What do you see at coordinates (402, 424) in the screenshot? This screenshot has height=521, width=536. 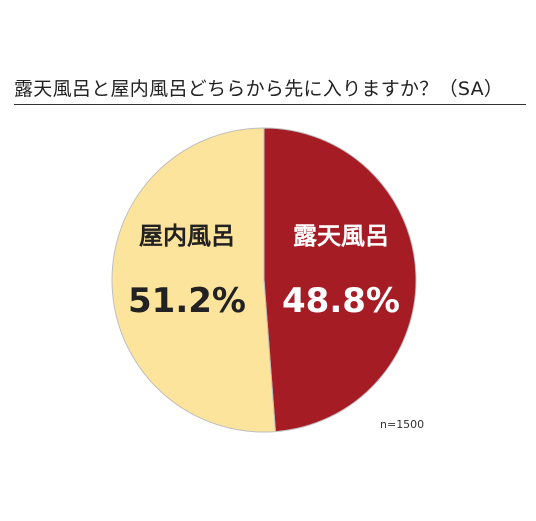 I see `sample-size-note: n=1500` at bounding box center [402, 424].